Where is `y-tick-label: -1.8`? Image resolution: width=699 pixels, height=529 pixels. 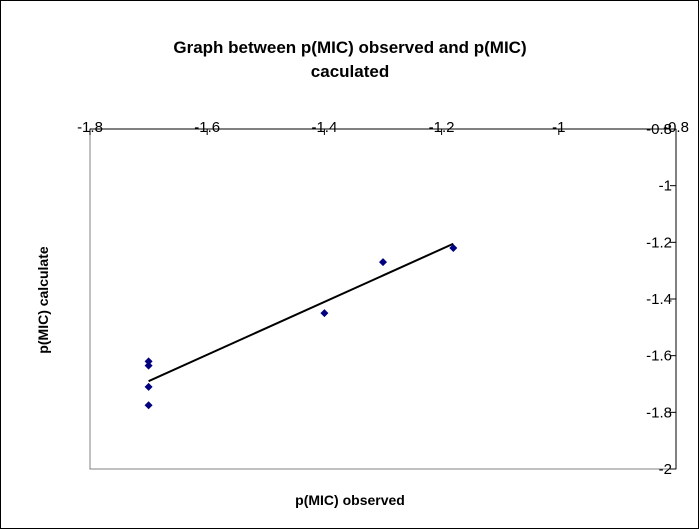 y-tick-label: -1.8 is located at coordinates (659, 412).